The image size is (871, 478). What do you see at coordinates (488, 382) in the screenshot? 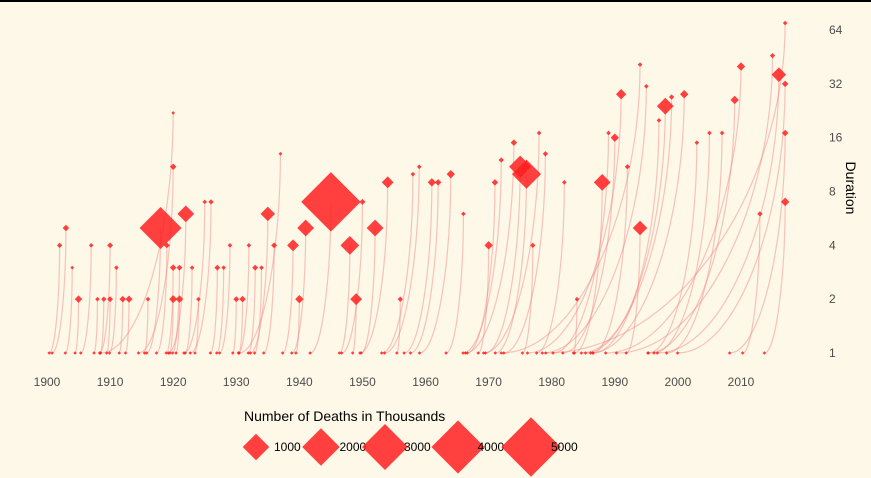
I see `x-tick-label: 1970` at bounding box center [488, 382].